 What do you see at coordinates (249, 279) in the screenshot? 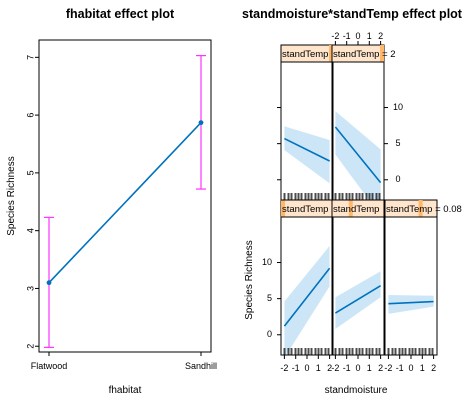
I see `right-y-axis-label: Species Richness` at bounding box center [249, 279].